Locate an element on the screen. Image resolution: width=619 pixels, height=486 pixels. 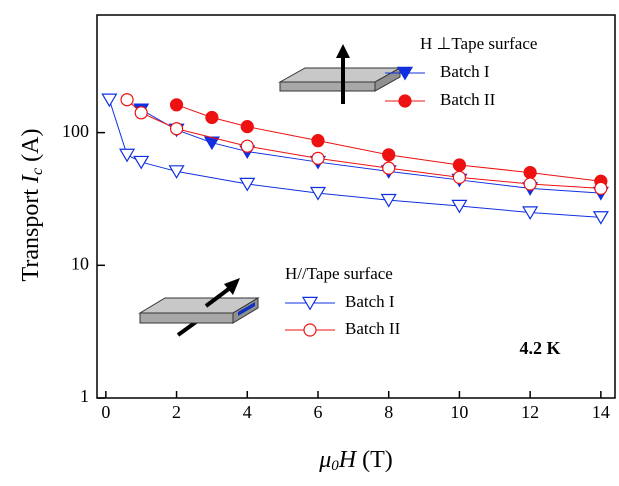
y-tick-label: 10 is located at coordinates (80, 263).